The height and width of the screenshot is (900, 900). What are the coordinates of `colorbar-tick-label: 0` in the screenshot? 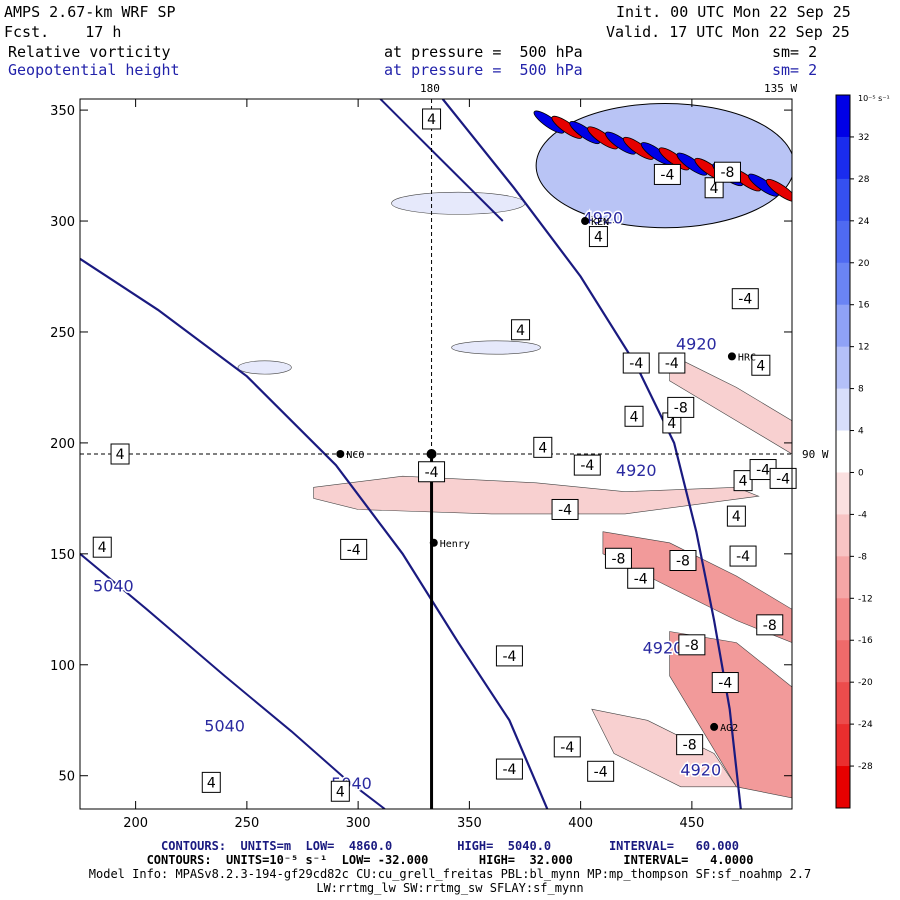 It's located at (861, 473).